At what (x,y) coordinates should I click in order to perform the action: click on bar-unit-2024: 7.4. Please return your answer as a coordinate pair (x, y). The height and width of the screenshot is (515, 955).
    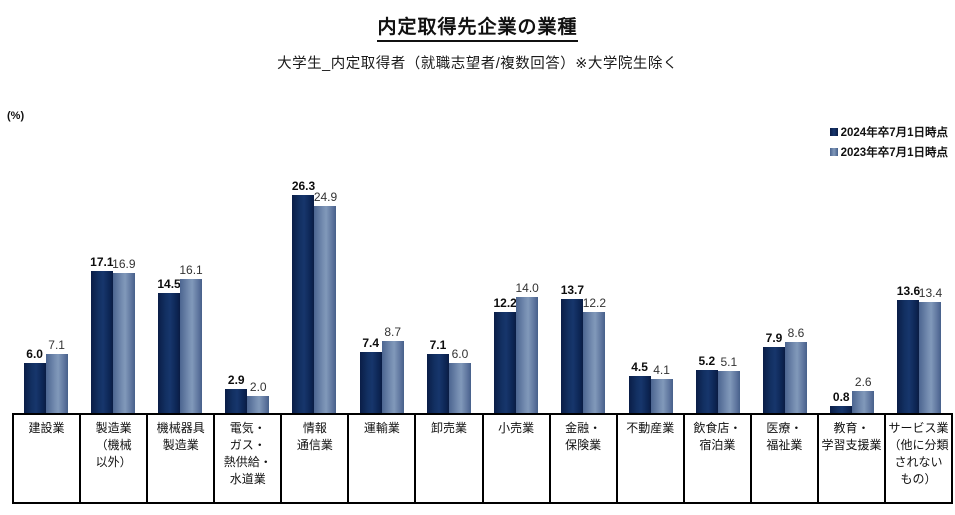
    Looking at the image, I should click on (370, 374).